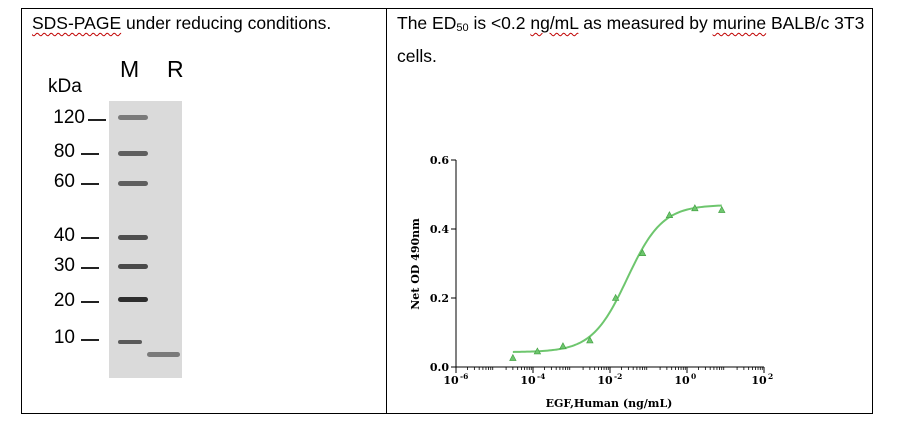 This screenshot has width=897, height=433. What do you see at coordinates (499, 23) in the screenshot?
I see `caption-part2: is <0.2` at bounding box center [499, 23].